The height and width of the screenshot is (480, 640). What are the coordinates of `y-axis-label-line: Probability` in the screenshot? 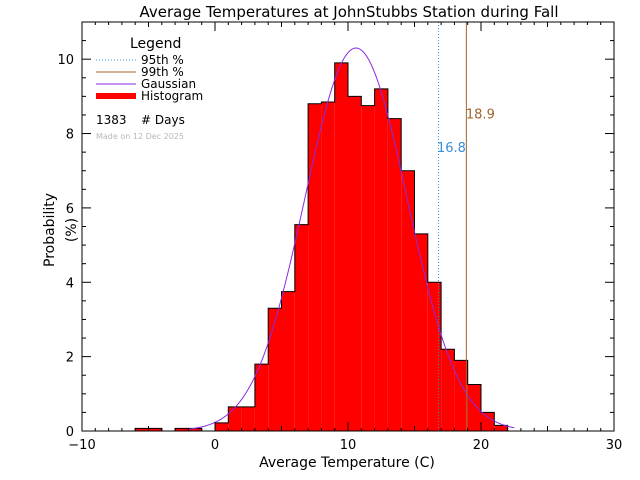 It's located at (50, 230).